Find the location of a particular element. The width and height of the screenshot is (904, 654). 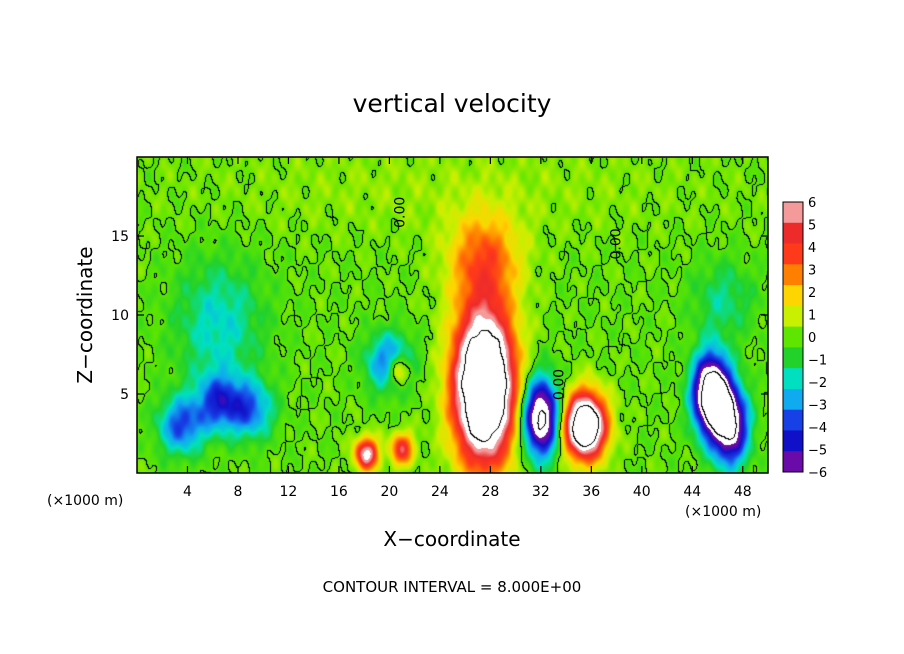

colorbar-label: −4 is located at coordinates (817, 428).